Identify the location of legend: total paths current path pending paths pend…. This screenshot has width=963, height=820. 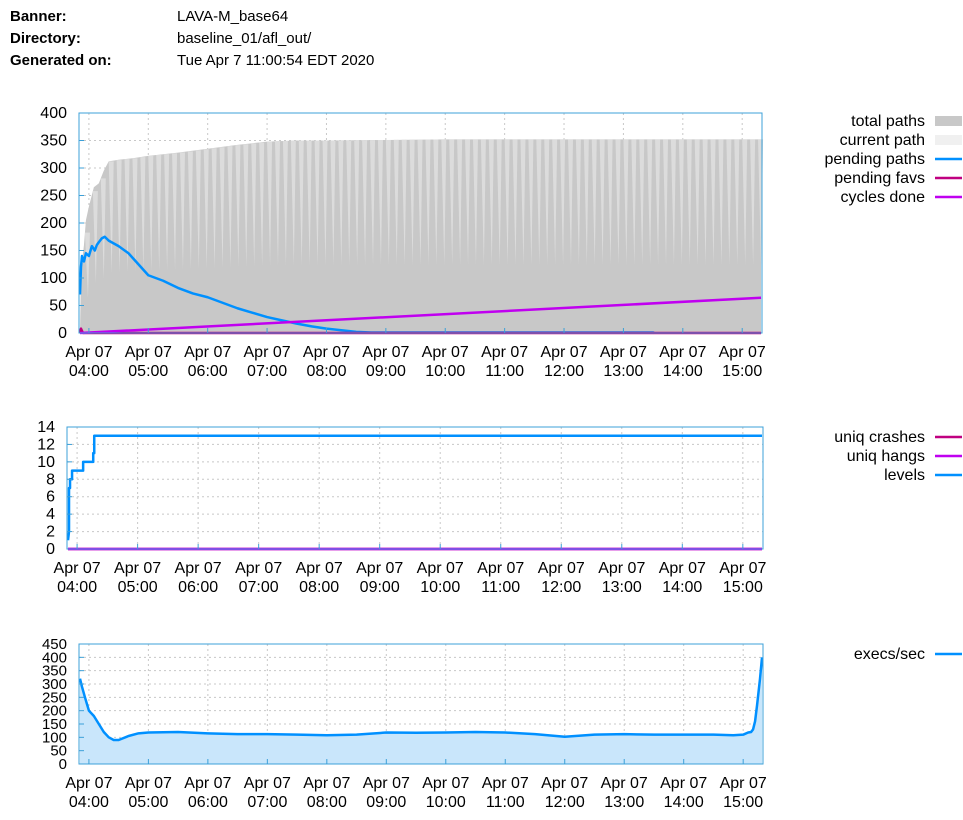
(893, 159).